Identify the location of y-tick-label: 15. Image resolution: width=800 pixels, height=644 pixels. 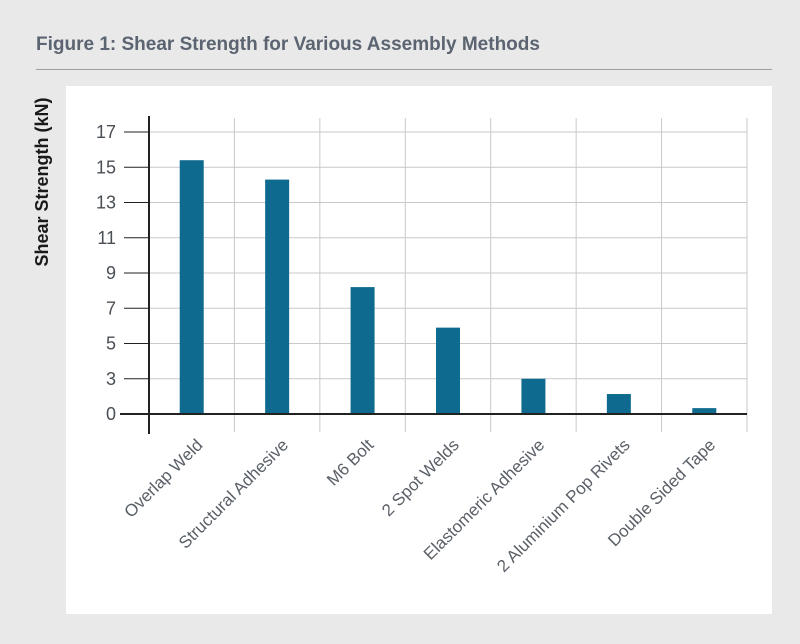
(106, 167).